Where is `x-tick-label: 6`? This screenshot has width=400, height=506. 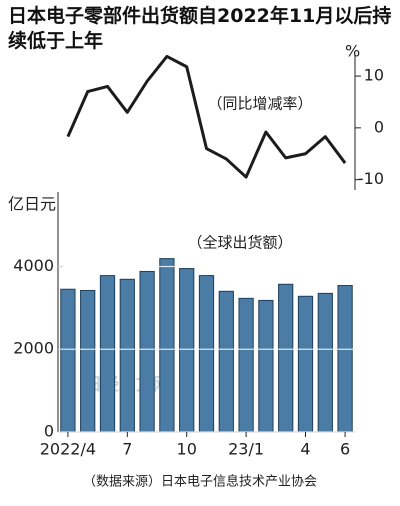 x-tick-label: 6 is located at coordinates (345, 449).